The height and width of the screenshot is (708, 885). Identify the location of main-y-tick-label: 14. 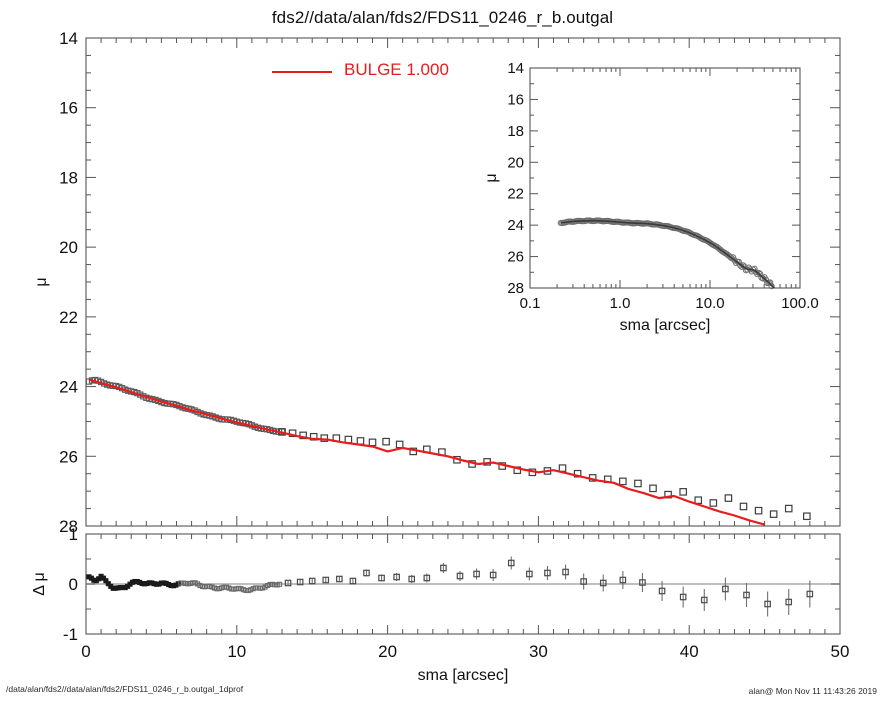
(68, 38).